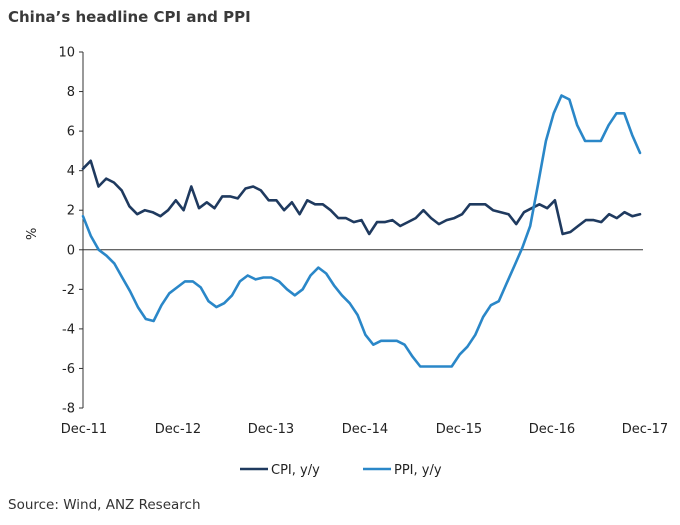 The image size is (680, 525). I want to click on x-tick-label: Dec-16, so click(552, 429).